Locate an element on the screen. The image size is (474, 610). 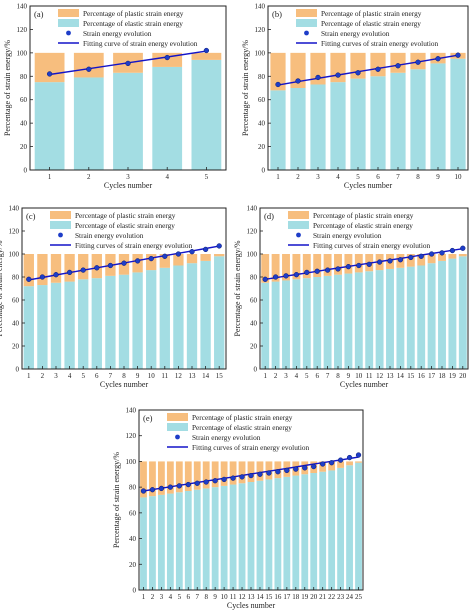
y-tick-label: 0 is located at coordinates (256, 370).